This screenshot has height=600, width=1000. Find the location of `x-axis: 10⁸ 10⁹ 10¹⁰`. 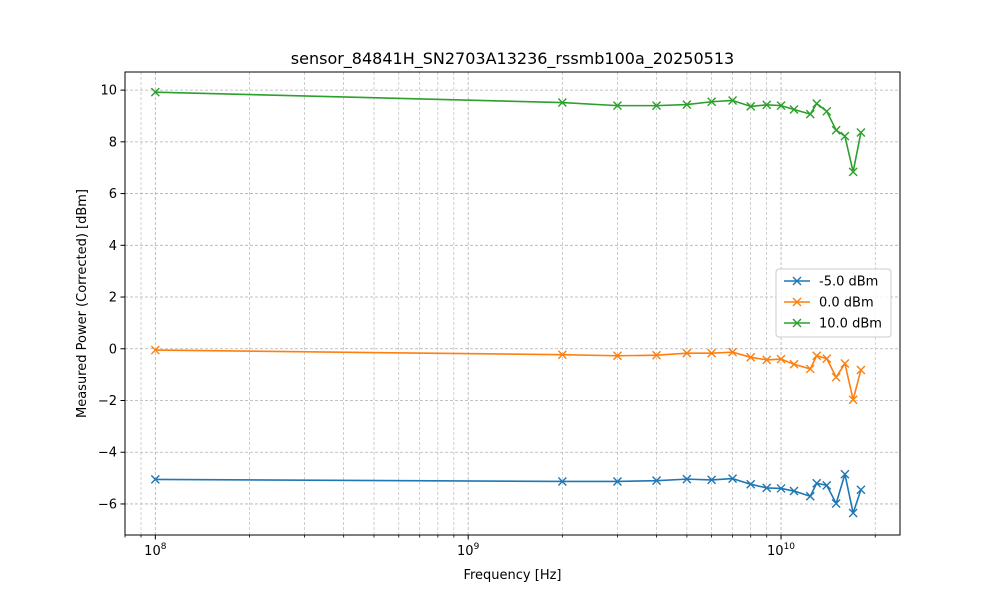

x-axis: 10⁸ 10⁹ 10¹⁰ is located at coordinates (469, 547).